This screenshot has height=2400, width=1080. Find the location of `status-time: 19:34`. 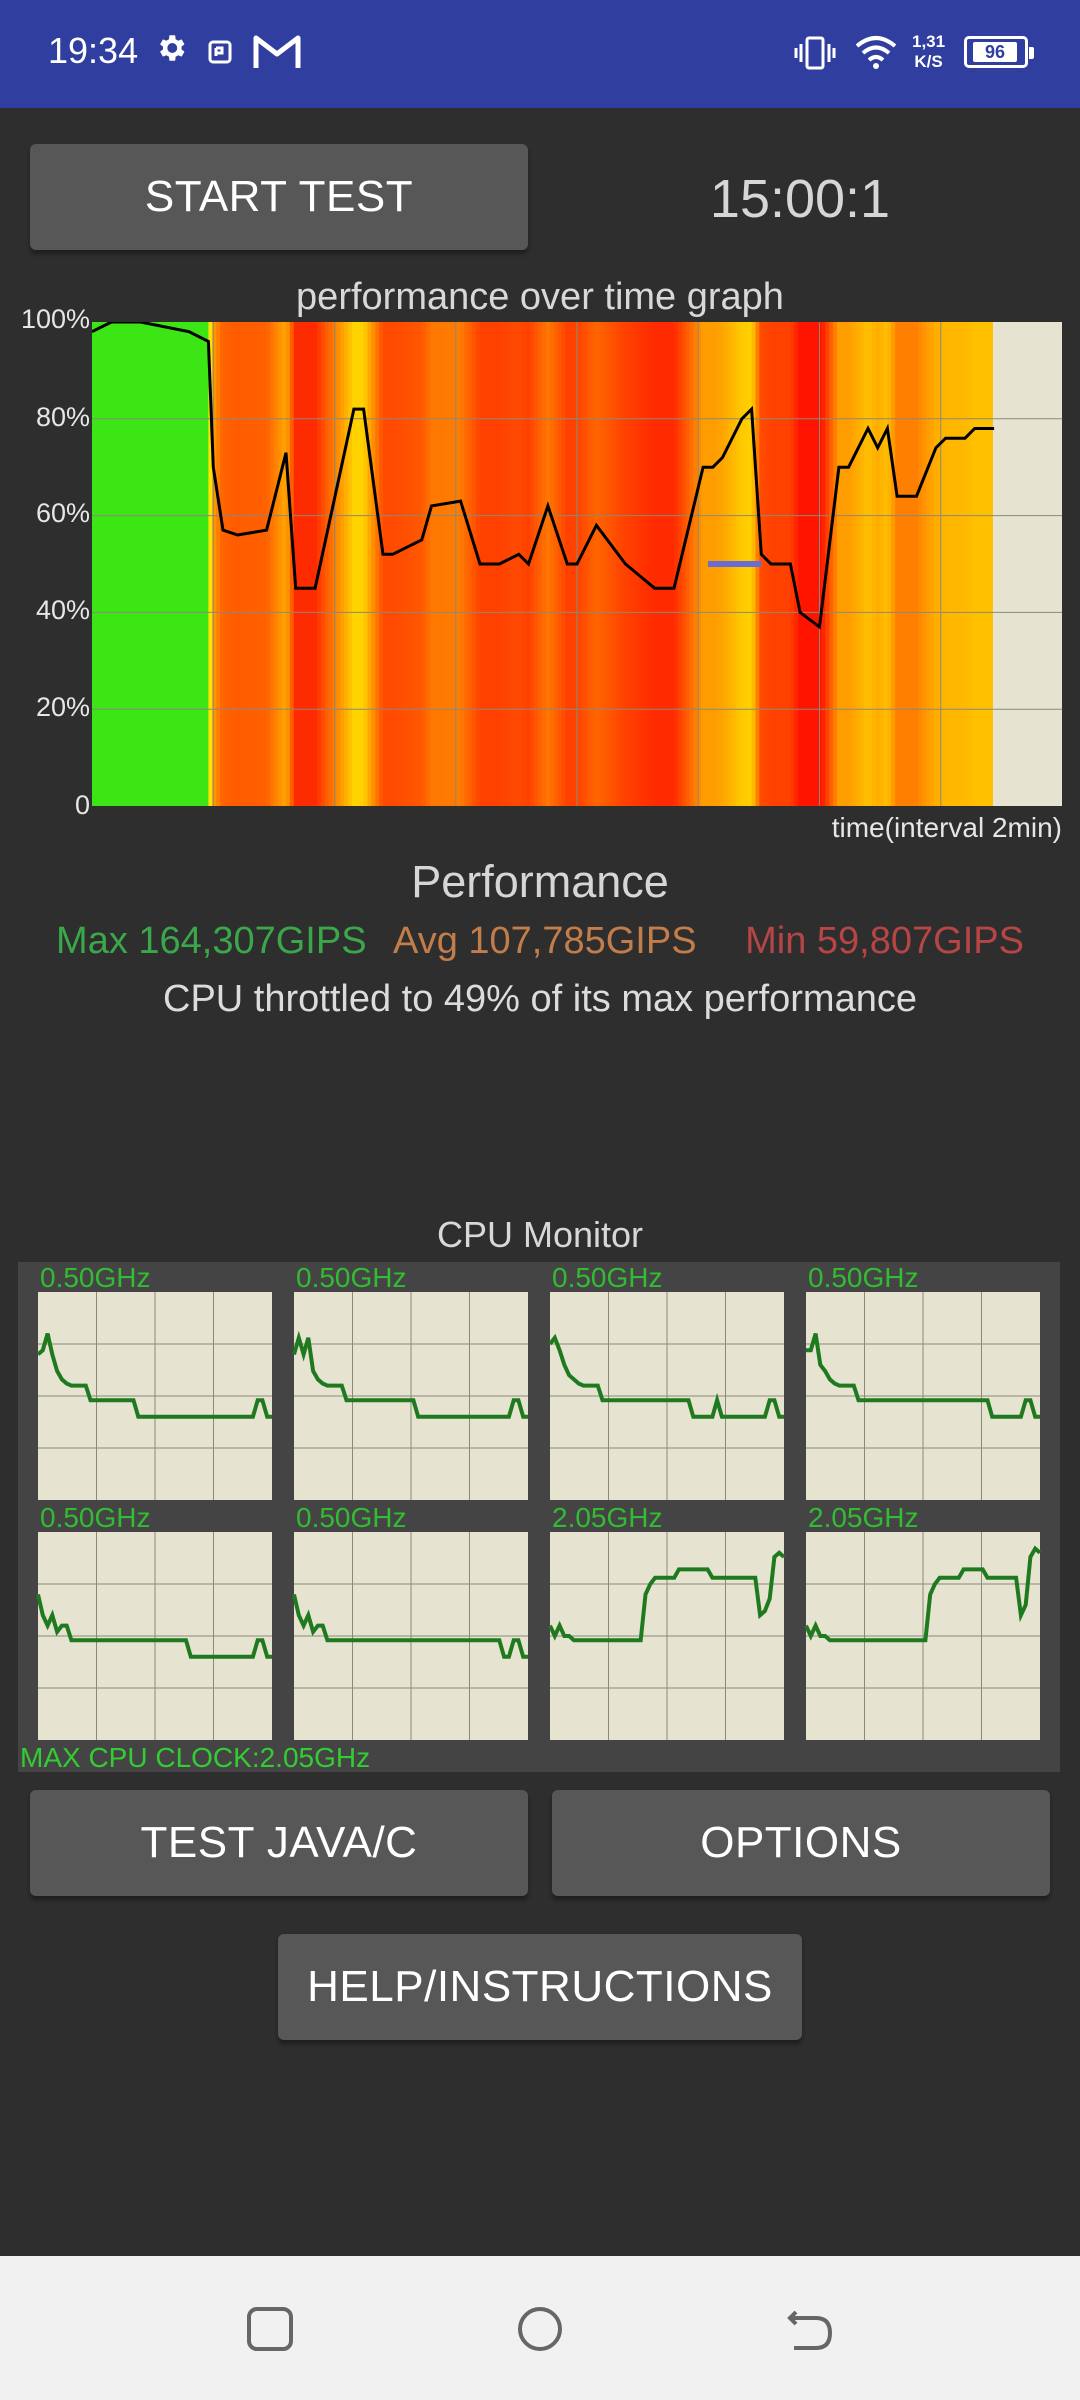

status-time: 19:34 is located at coordinates (93, 50).